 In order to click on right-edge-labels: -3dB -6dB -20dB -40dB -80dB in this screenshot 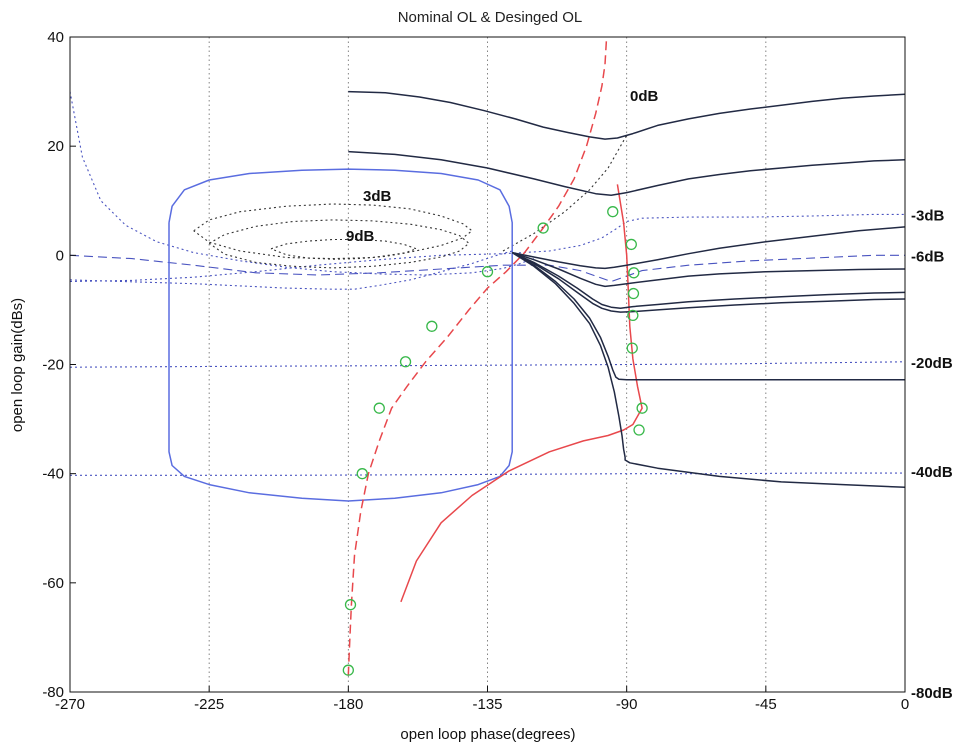, I will do `click(932, 454)`.